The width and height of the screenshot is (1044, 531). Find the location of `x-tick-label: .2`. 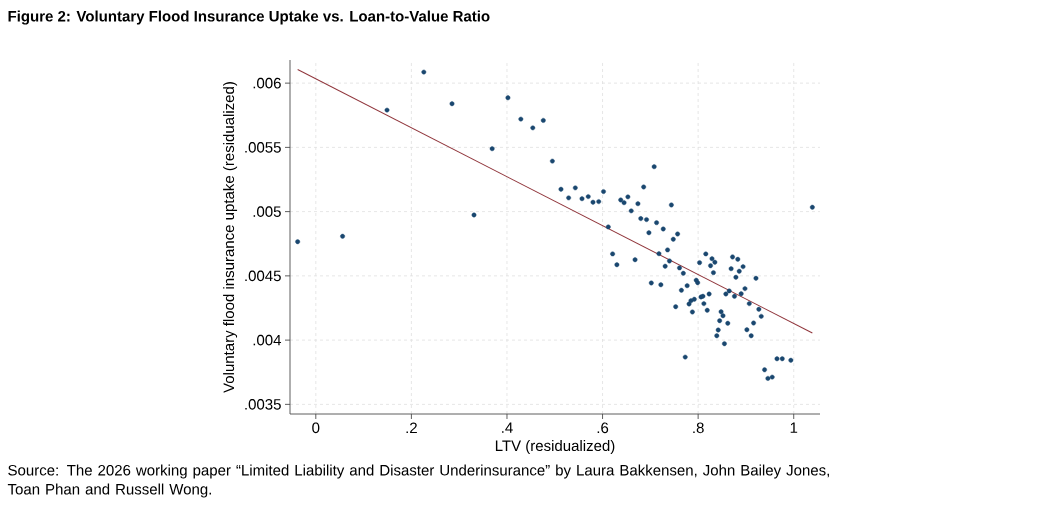

x-tick-label: .2 is located at coordinates (411, 428).